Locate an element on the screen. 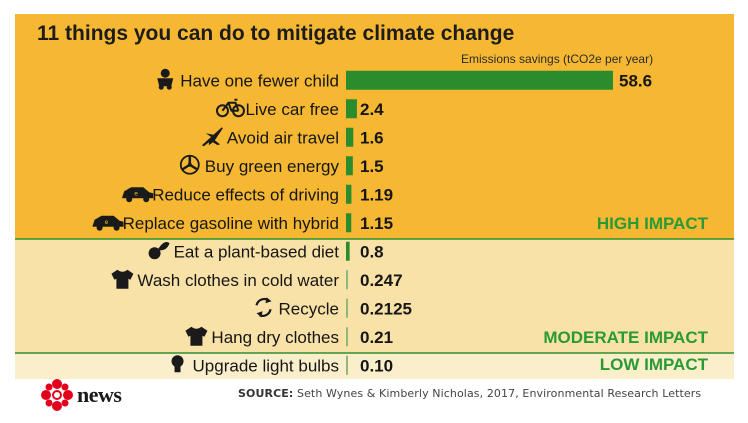 This screenshot has width=748, height=423. category-label: Buy green energy is located at coordinates (272, 166).